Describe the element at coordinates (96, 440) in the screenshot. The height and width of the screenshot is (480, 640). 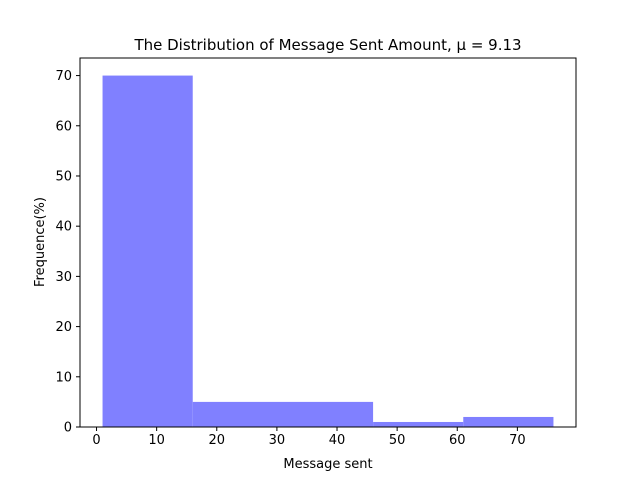
I see `x-tick-label: 0` at that location.